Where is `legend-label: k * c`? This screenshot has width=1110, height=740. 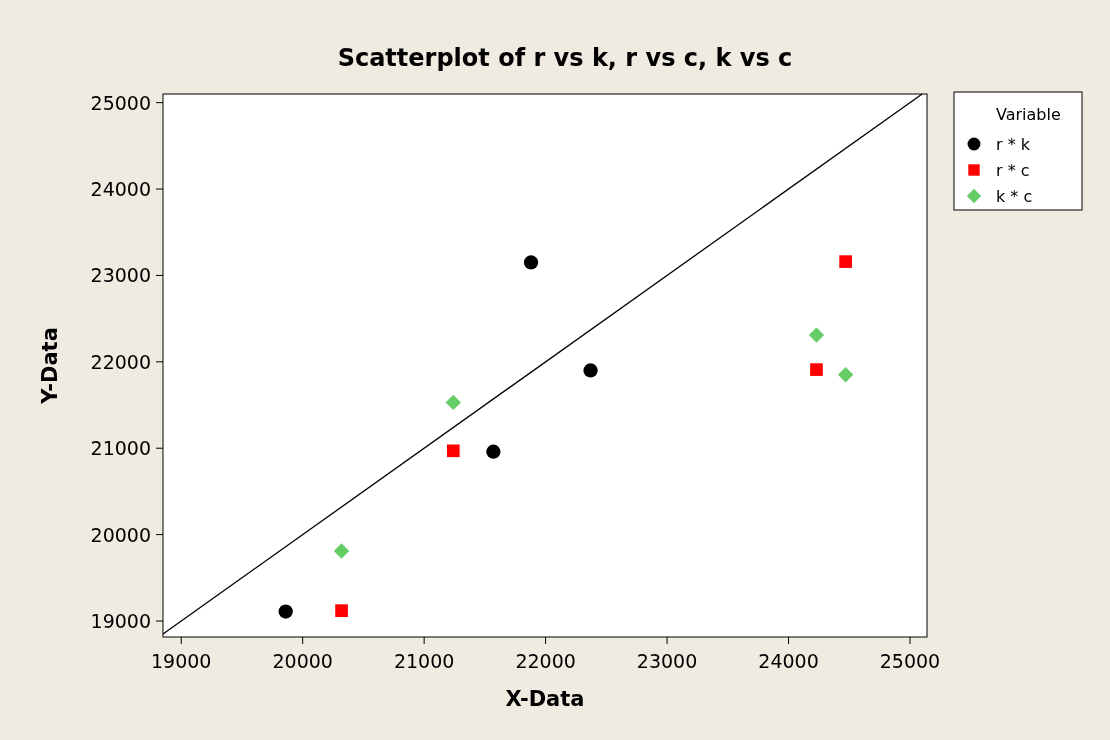 legend-label: k * c is located at coordinates (1014, 196).